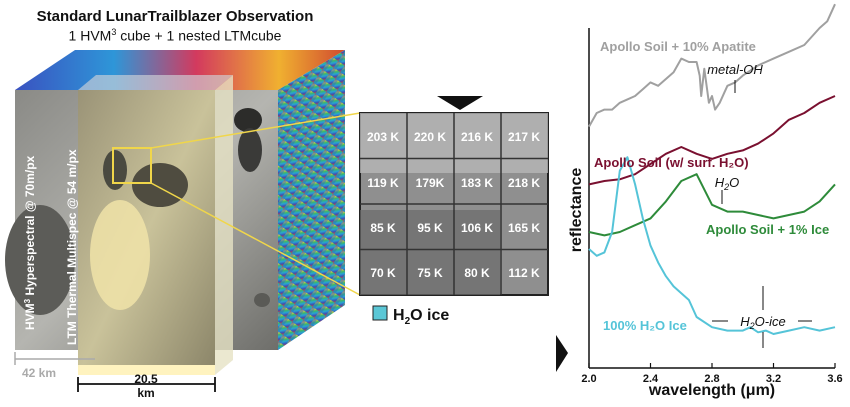 The height and width of the screenshot is (407, 850). Describe the element at coordinates (30, 242) in the screenshot. I see `hvm-label: HVM3 Hyperspectral @ 70m/px` at that location.